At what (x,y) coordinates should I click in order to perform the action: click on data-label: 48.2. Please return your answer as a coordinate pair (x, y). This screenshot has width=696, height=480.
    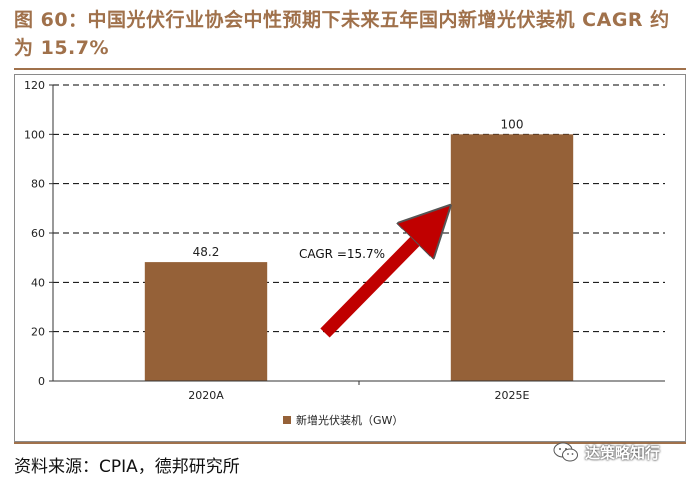
    Looking at the image, I should click on (206, 252).